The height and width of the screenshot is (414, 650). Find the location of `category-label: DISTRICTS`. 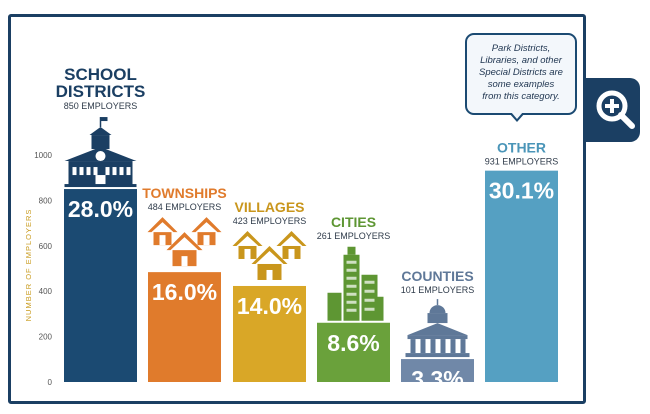

category-label: DISTRICTS is located at coordinates (101, 91).